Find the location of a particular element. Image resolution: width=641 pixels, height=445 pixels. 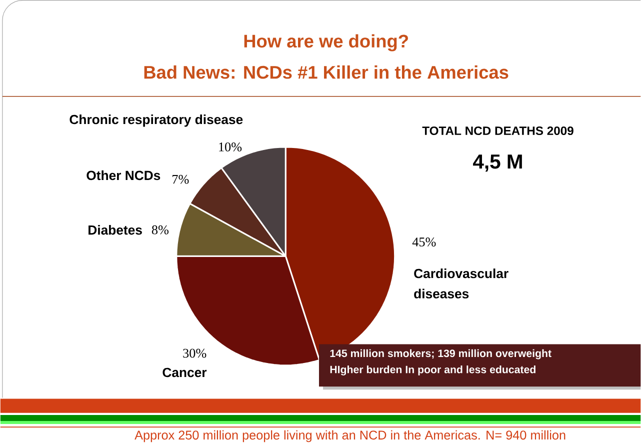

data-label: 8% is located at coordinates (160, 229).